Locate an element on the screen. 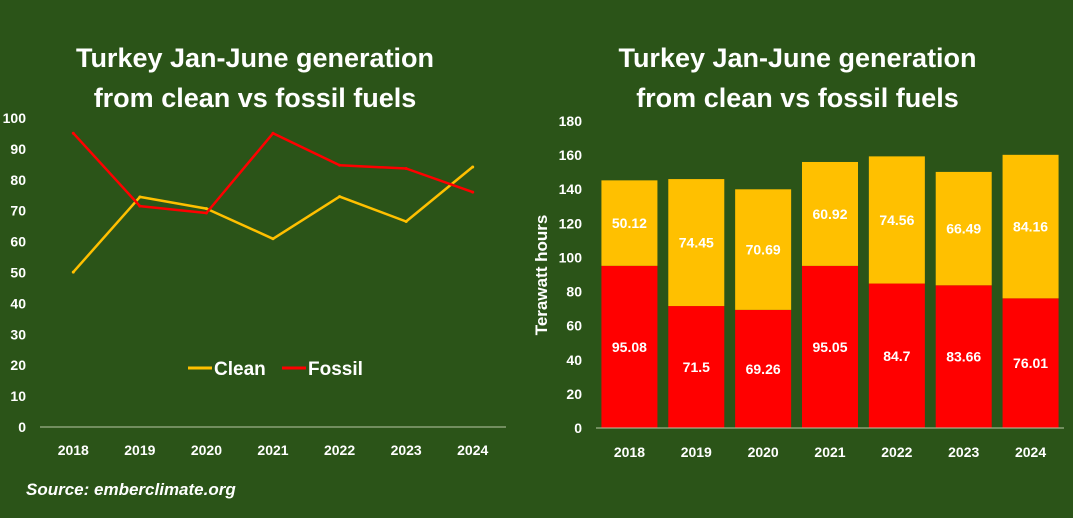  line-chart-x-tick-label: 2019 is located at coordinates (139, 450).